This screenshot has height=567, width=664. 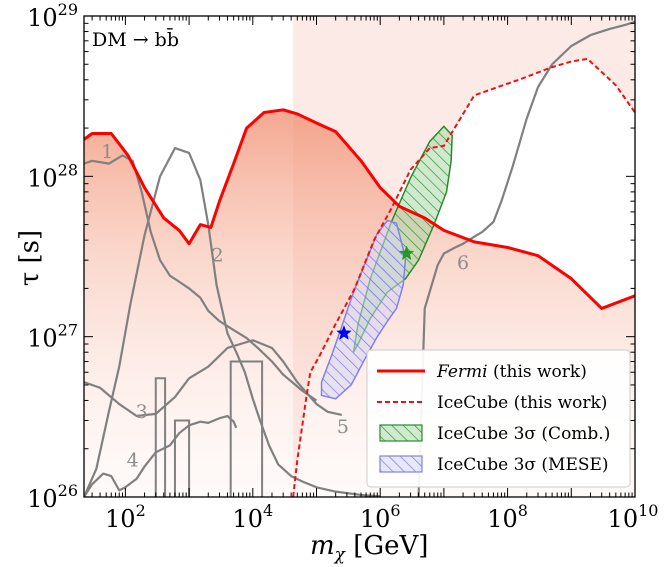 What do you see at coordinates (507, 517) in the screenshot?
I see `x-tick-label-8: 10⁸` at bounding box center [507, 517].